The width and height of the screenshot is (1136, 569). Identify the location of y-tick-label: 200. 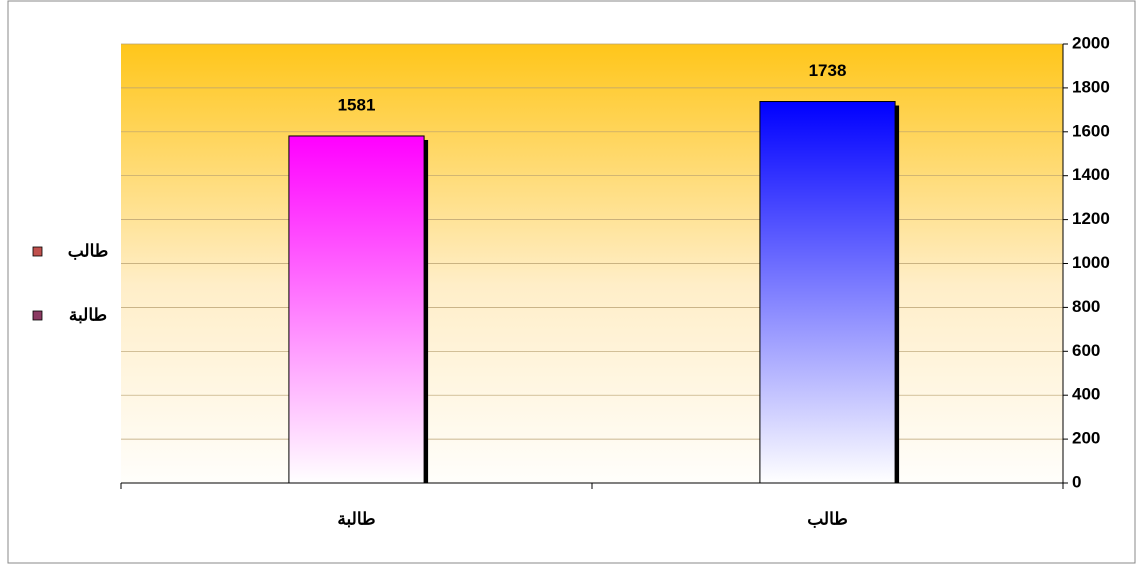
(1086, 438).